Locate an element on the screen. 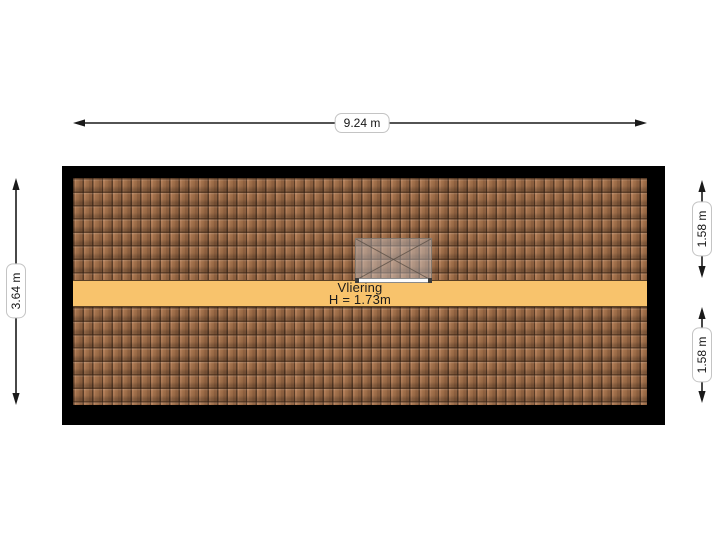 This screenshot has height=540, width=720. dimension-width-label: 9.24 m is located at coordinates (362, 123).